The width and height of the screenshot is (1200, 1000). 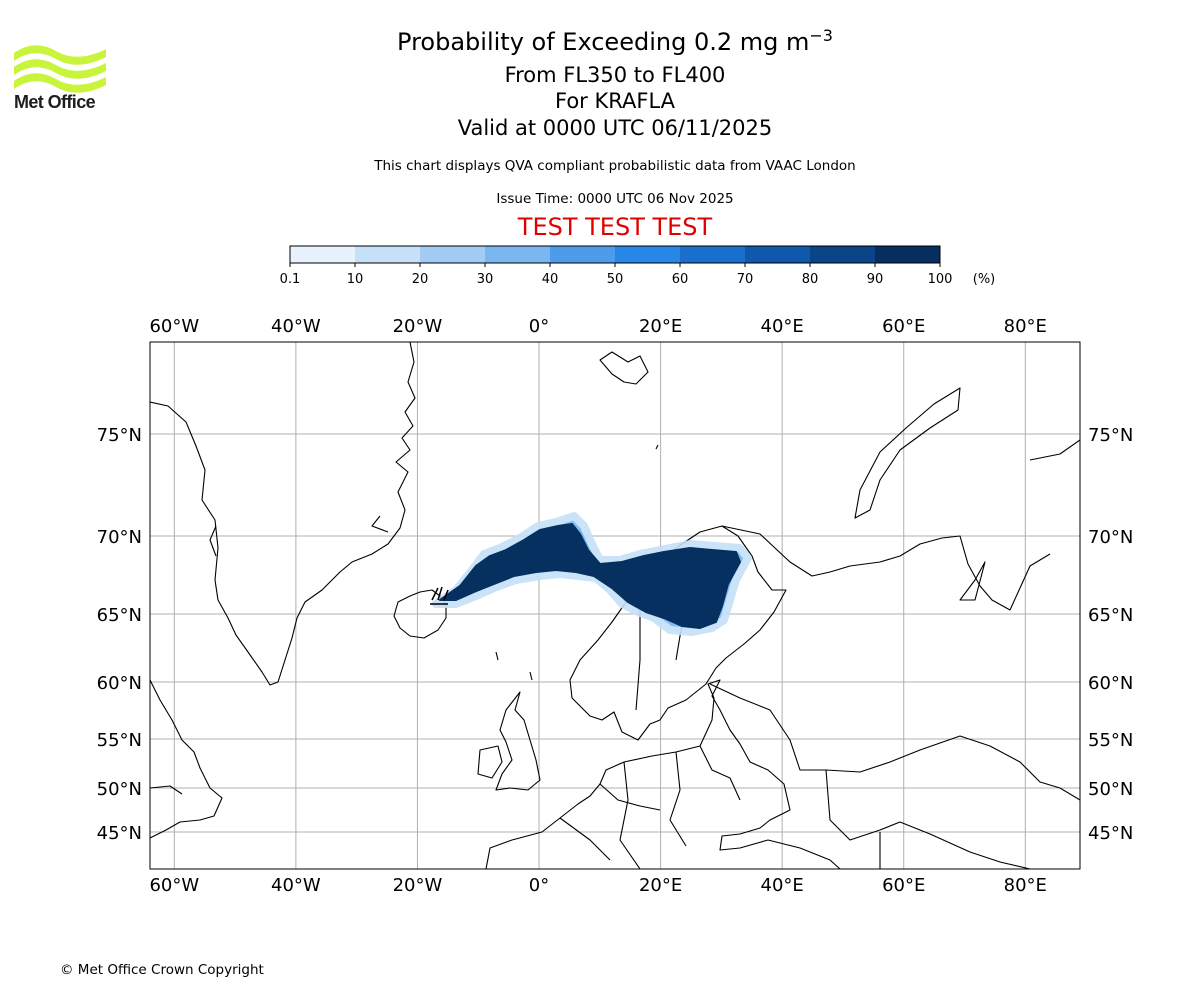 What do you see at coordinates (60, 69) in the screenshot?
I see `met-office-logo-icon` at bounding box center [60, 69].